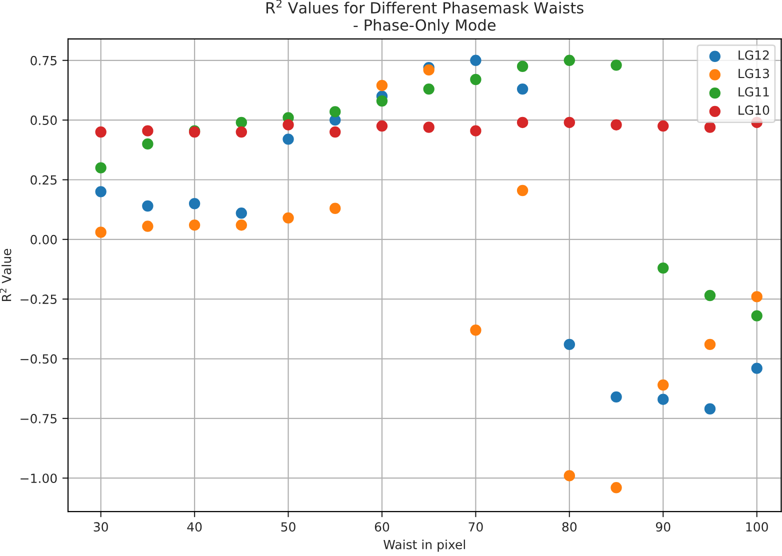 The height and width of the screenshot is (556, 782). What do you see at coordinates (6, 274) in the screenshot?
I see `y-axis-title: R$^{2}$ Value` at bounding box center [6, 274].